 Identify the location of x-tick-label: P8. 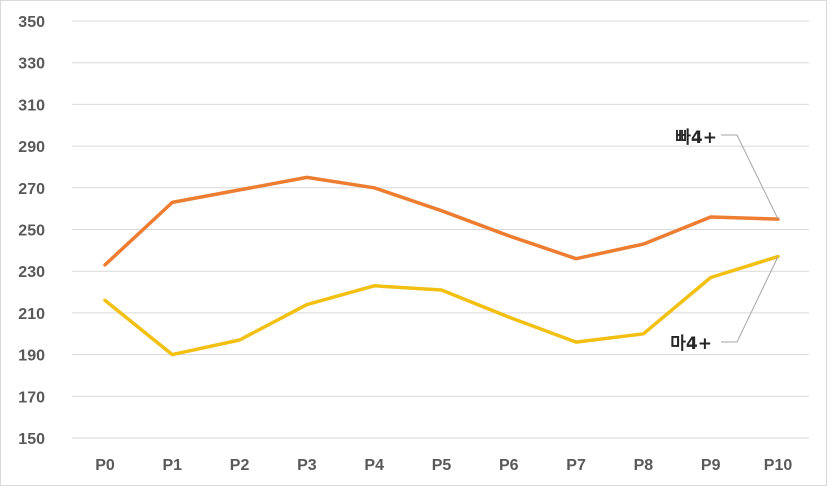
(644, 465).